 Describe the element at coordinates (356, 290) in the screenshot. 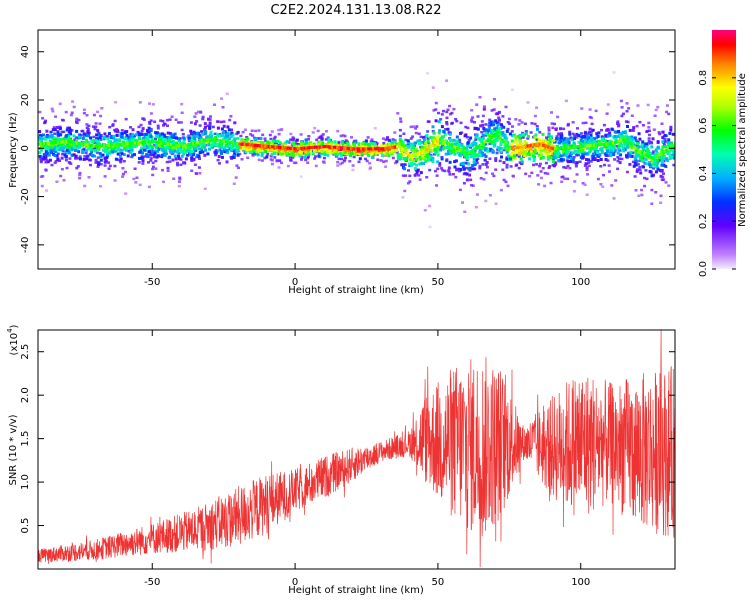

I see `spectrogram-x-label: Height of straight line (km)` at that location.